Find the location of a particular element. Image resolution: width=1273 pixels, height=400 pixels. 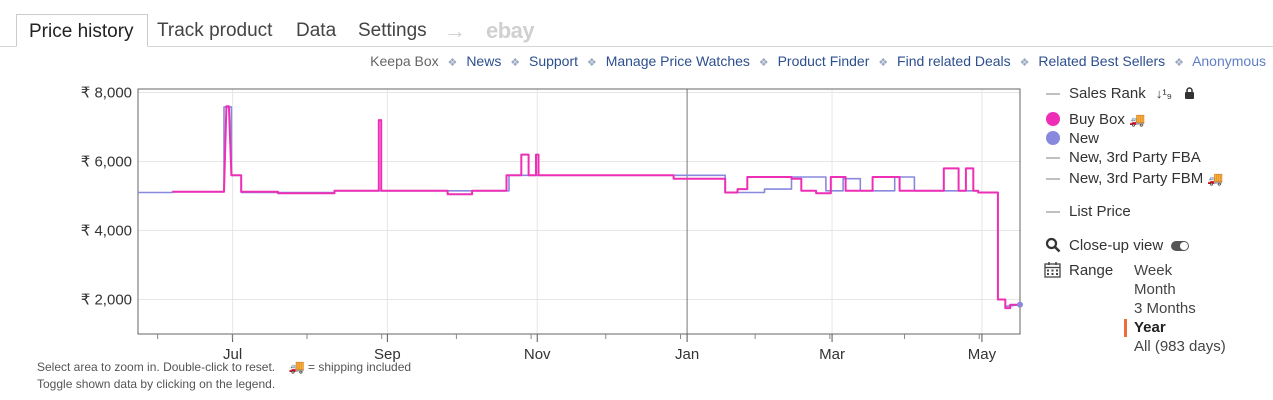

link-find-related-deals: Find related Deals is located at coordinates (954, 61).